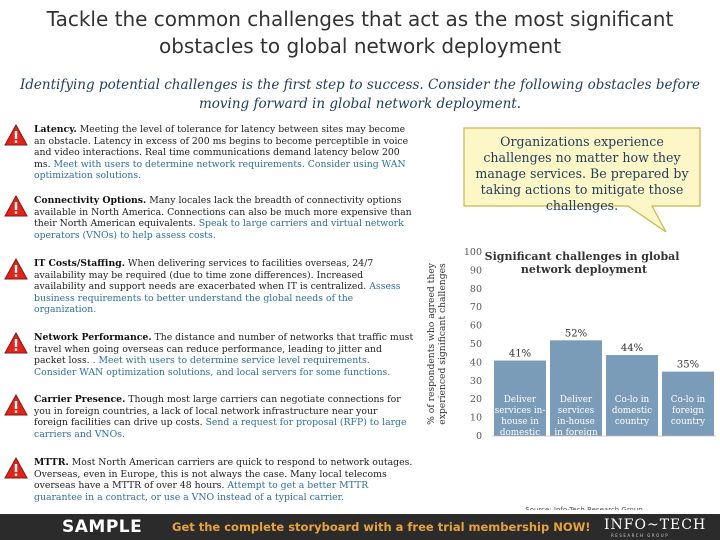 Image resolution: width=720 pixels, height=540 pixels. I want to click on challenge-heading: Carrier Presence., so click(80, 399).